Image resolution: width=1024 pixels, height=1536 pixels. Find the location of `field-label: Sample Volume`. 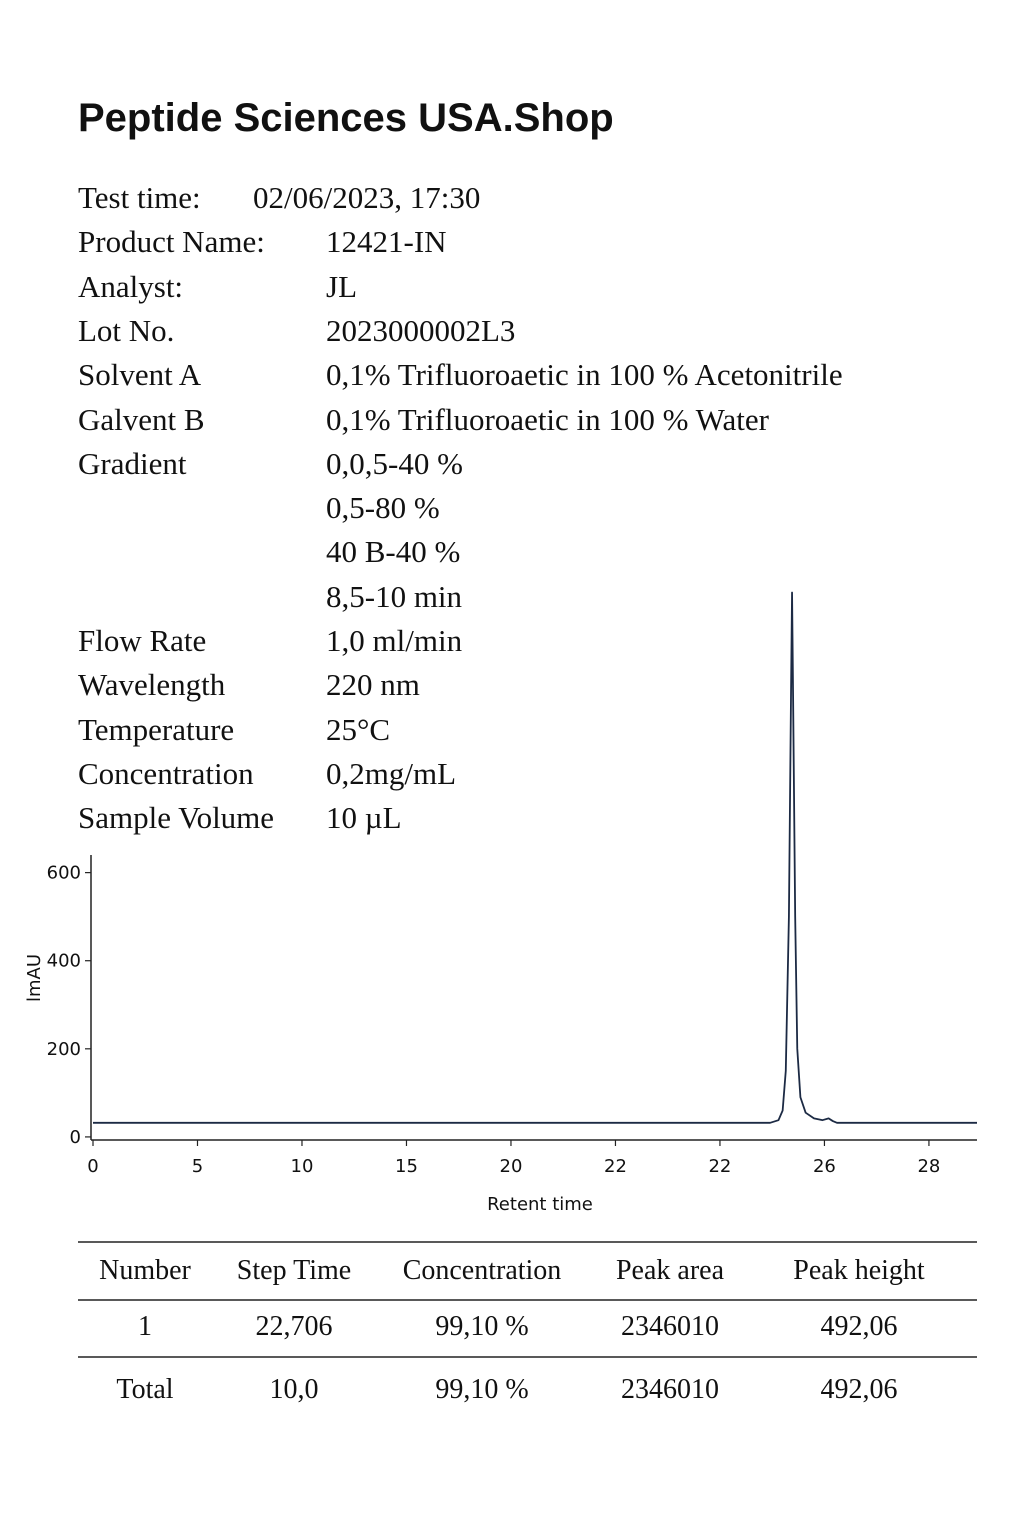

field-label: Sample Volume is located at coordinates (176, 818).